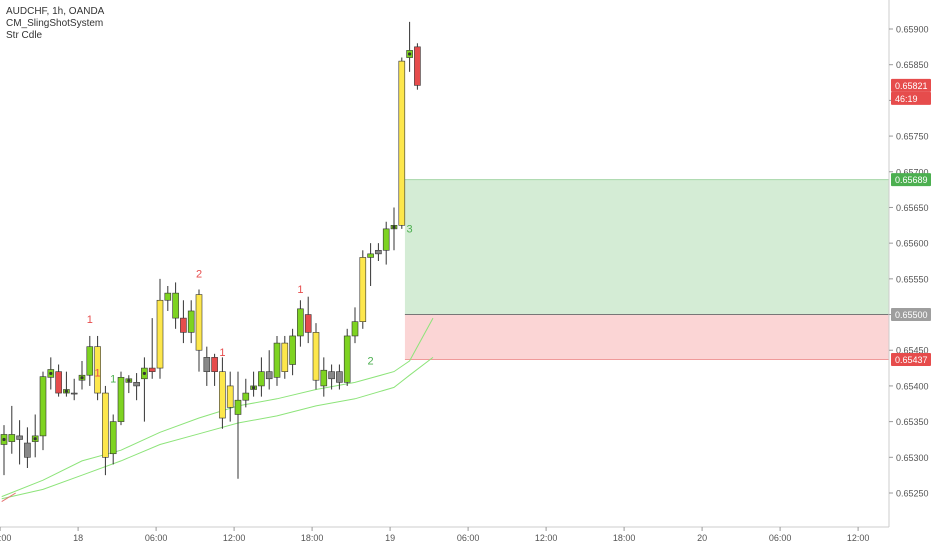 The image size is (932, 550). Describe the element at coordinates (912, 422) in the screenshot. I see `price-tick-label: 0.65350` at that location.